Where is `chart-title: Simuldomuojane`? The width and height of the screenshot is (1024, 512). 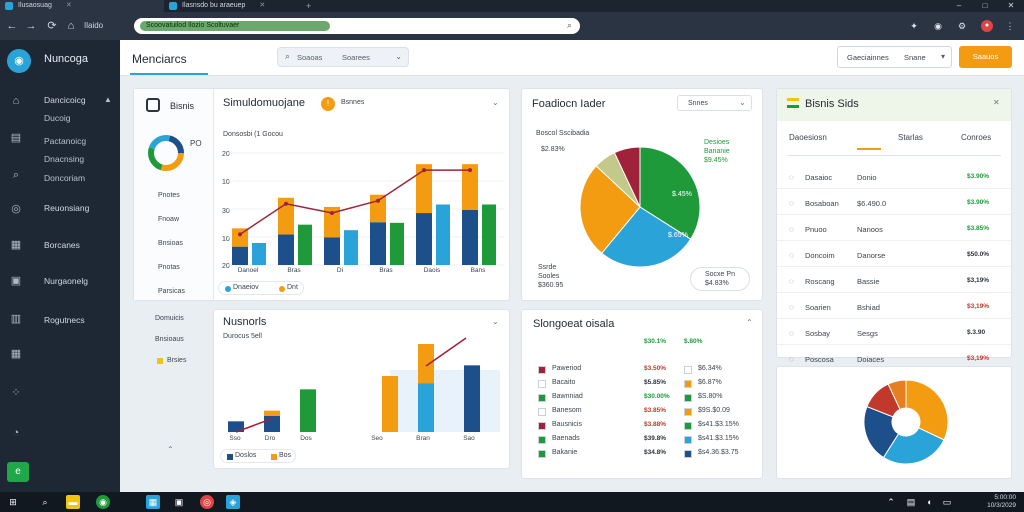 chart-title: Simuldomuojane is located at coordinates (264, 103).